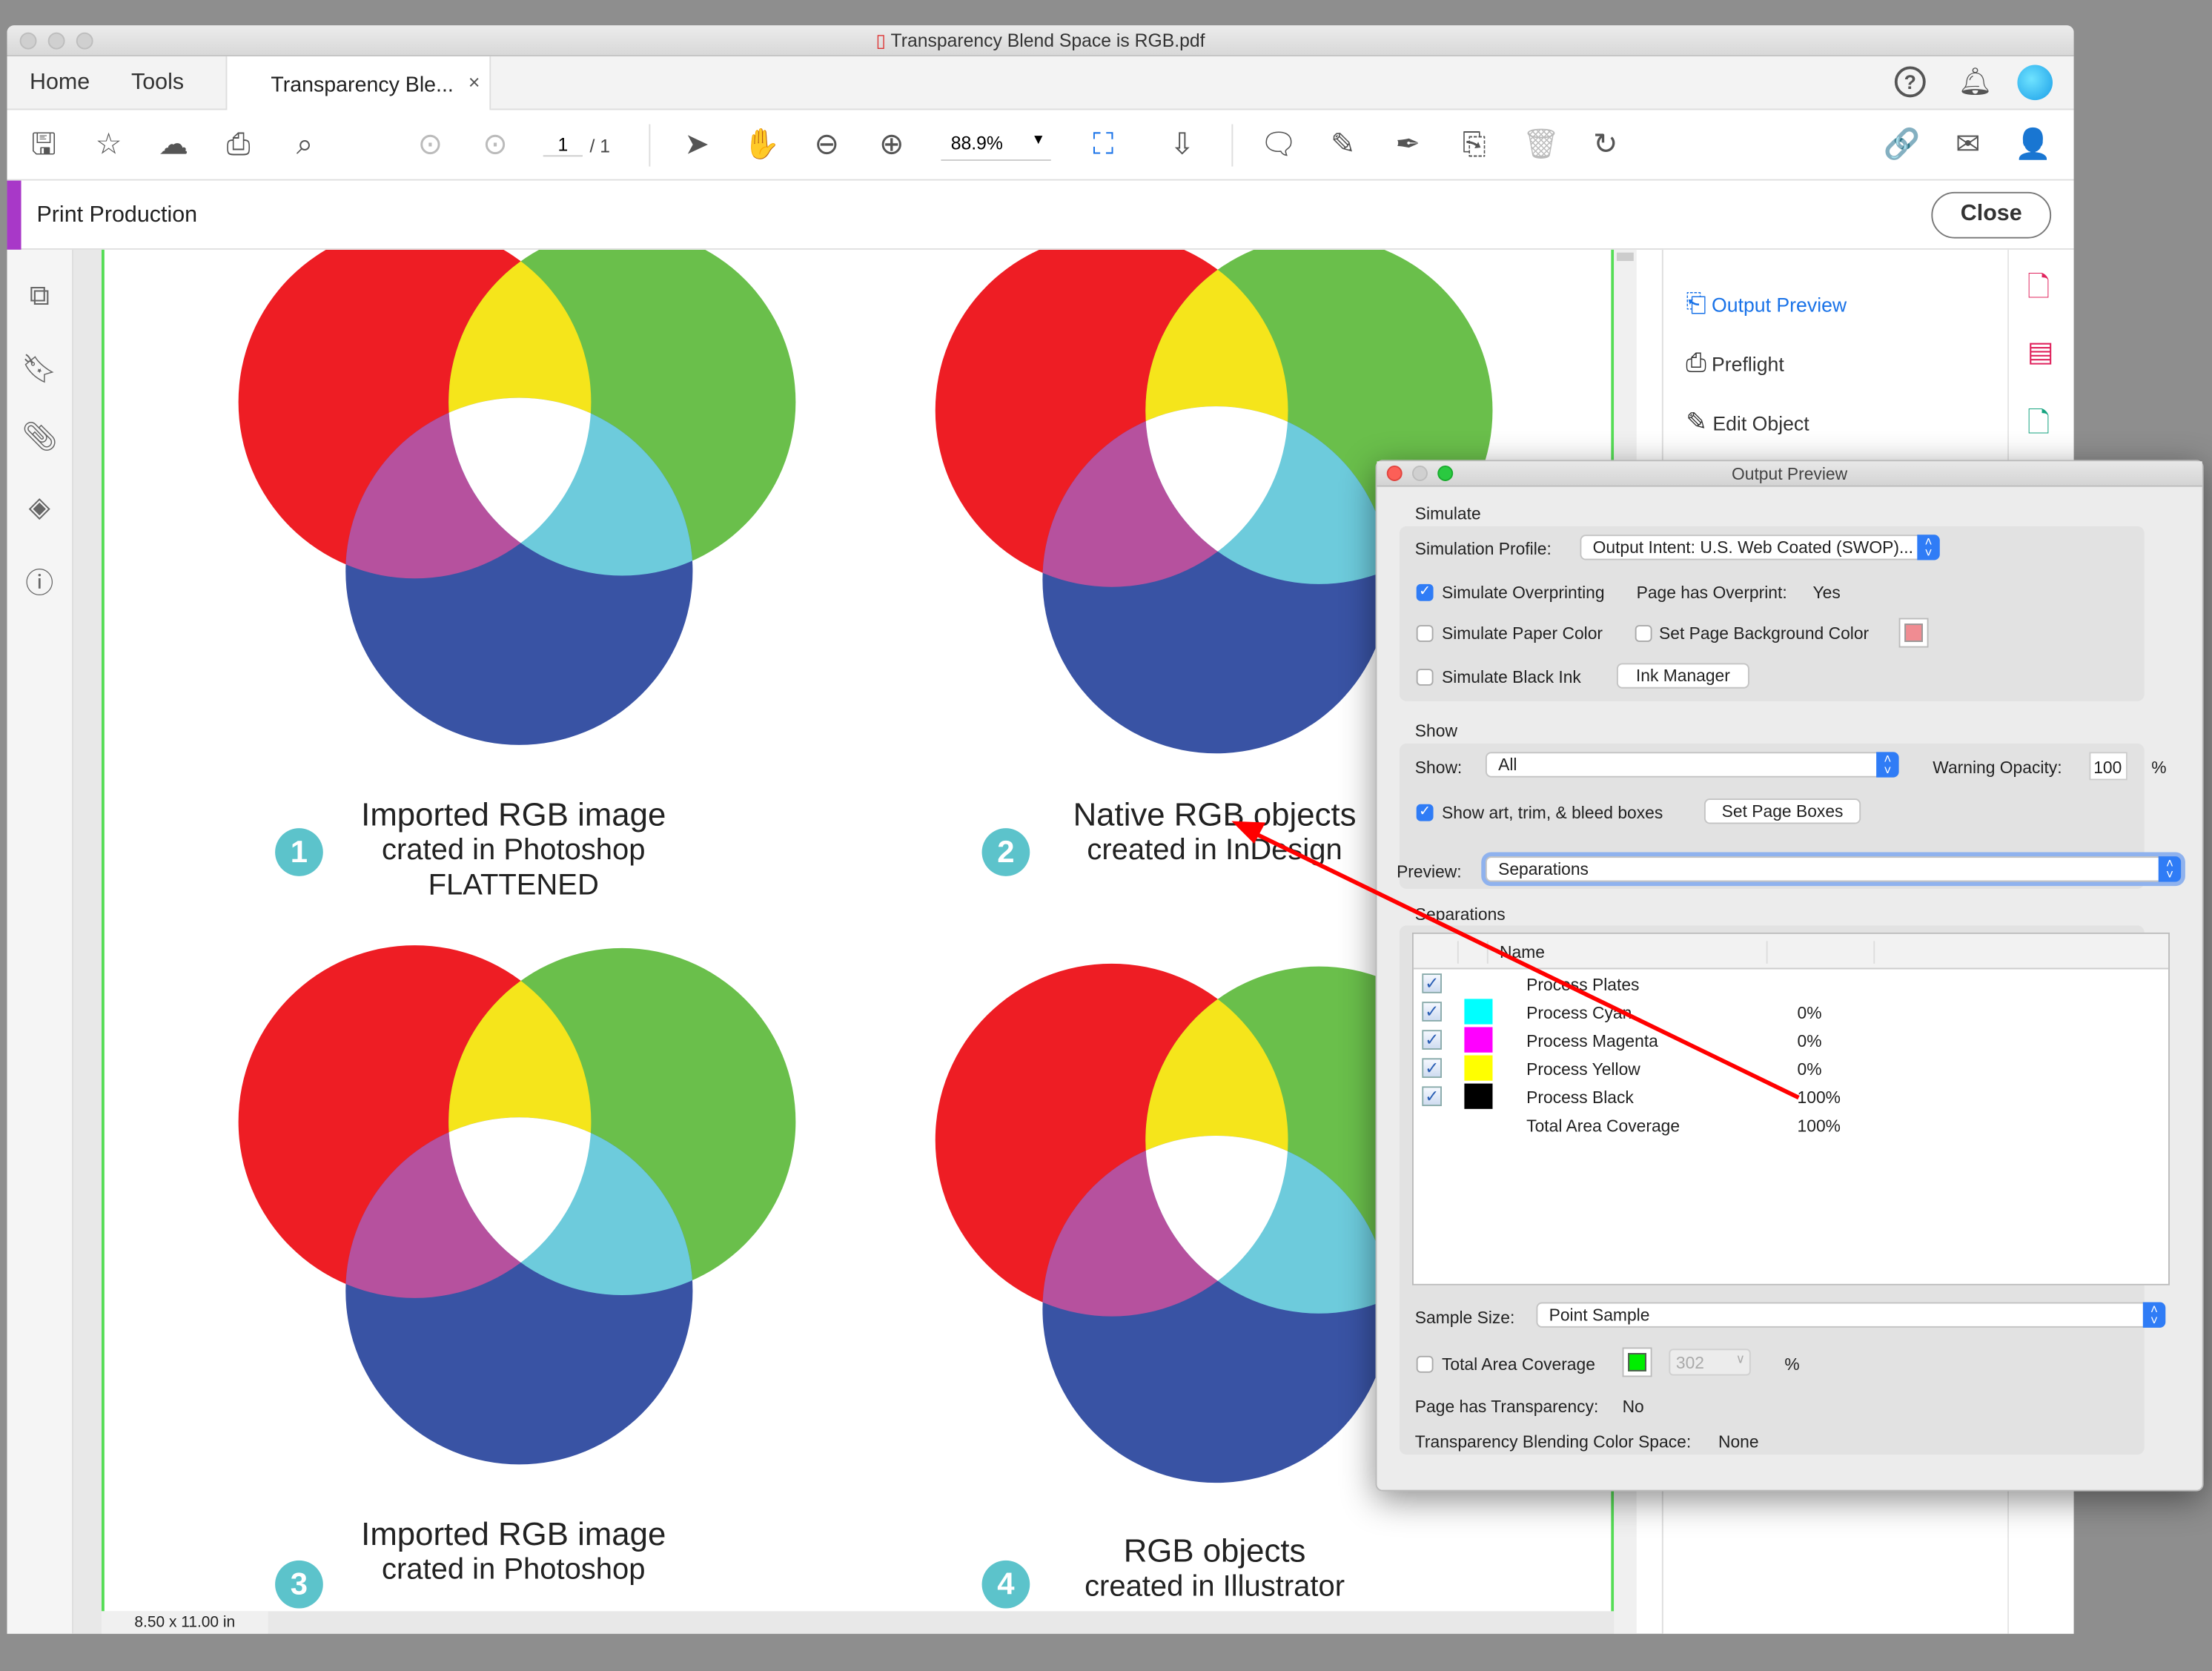 Image resolution: width=2212 pixels, height=1671 pixels. I want to click on swatch-fill, so click(1637, 1362).